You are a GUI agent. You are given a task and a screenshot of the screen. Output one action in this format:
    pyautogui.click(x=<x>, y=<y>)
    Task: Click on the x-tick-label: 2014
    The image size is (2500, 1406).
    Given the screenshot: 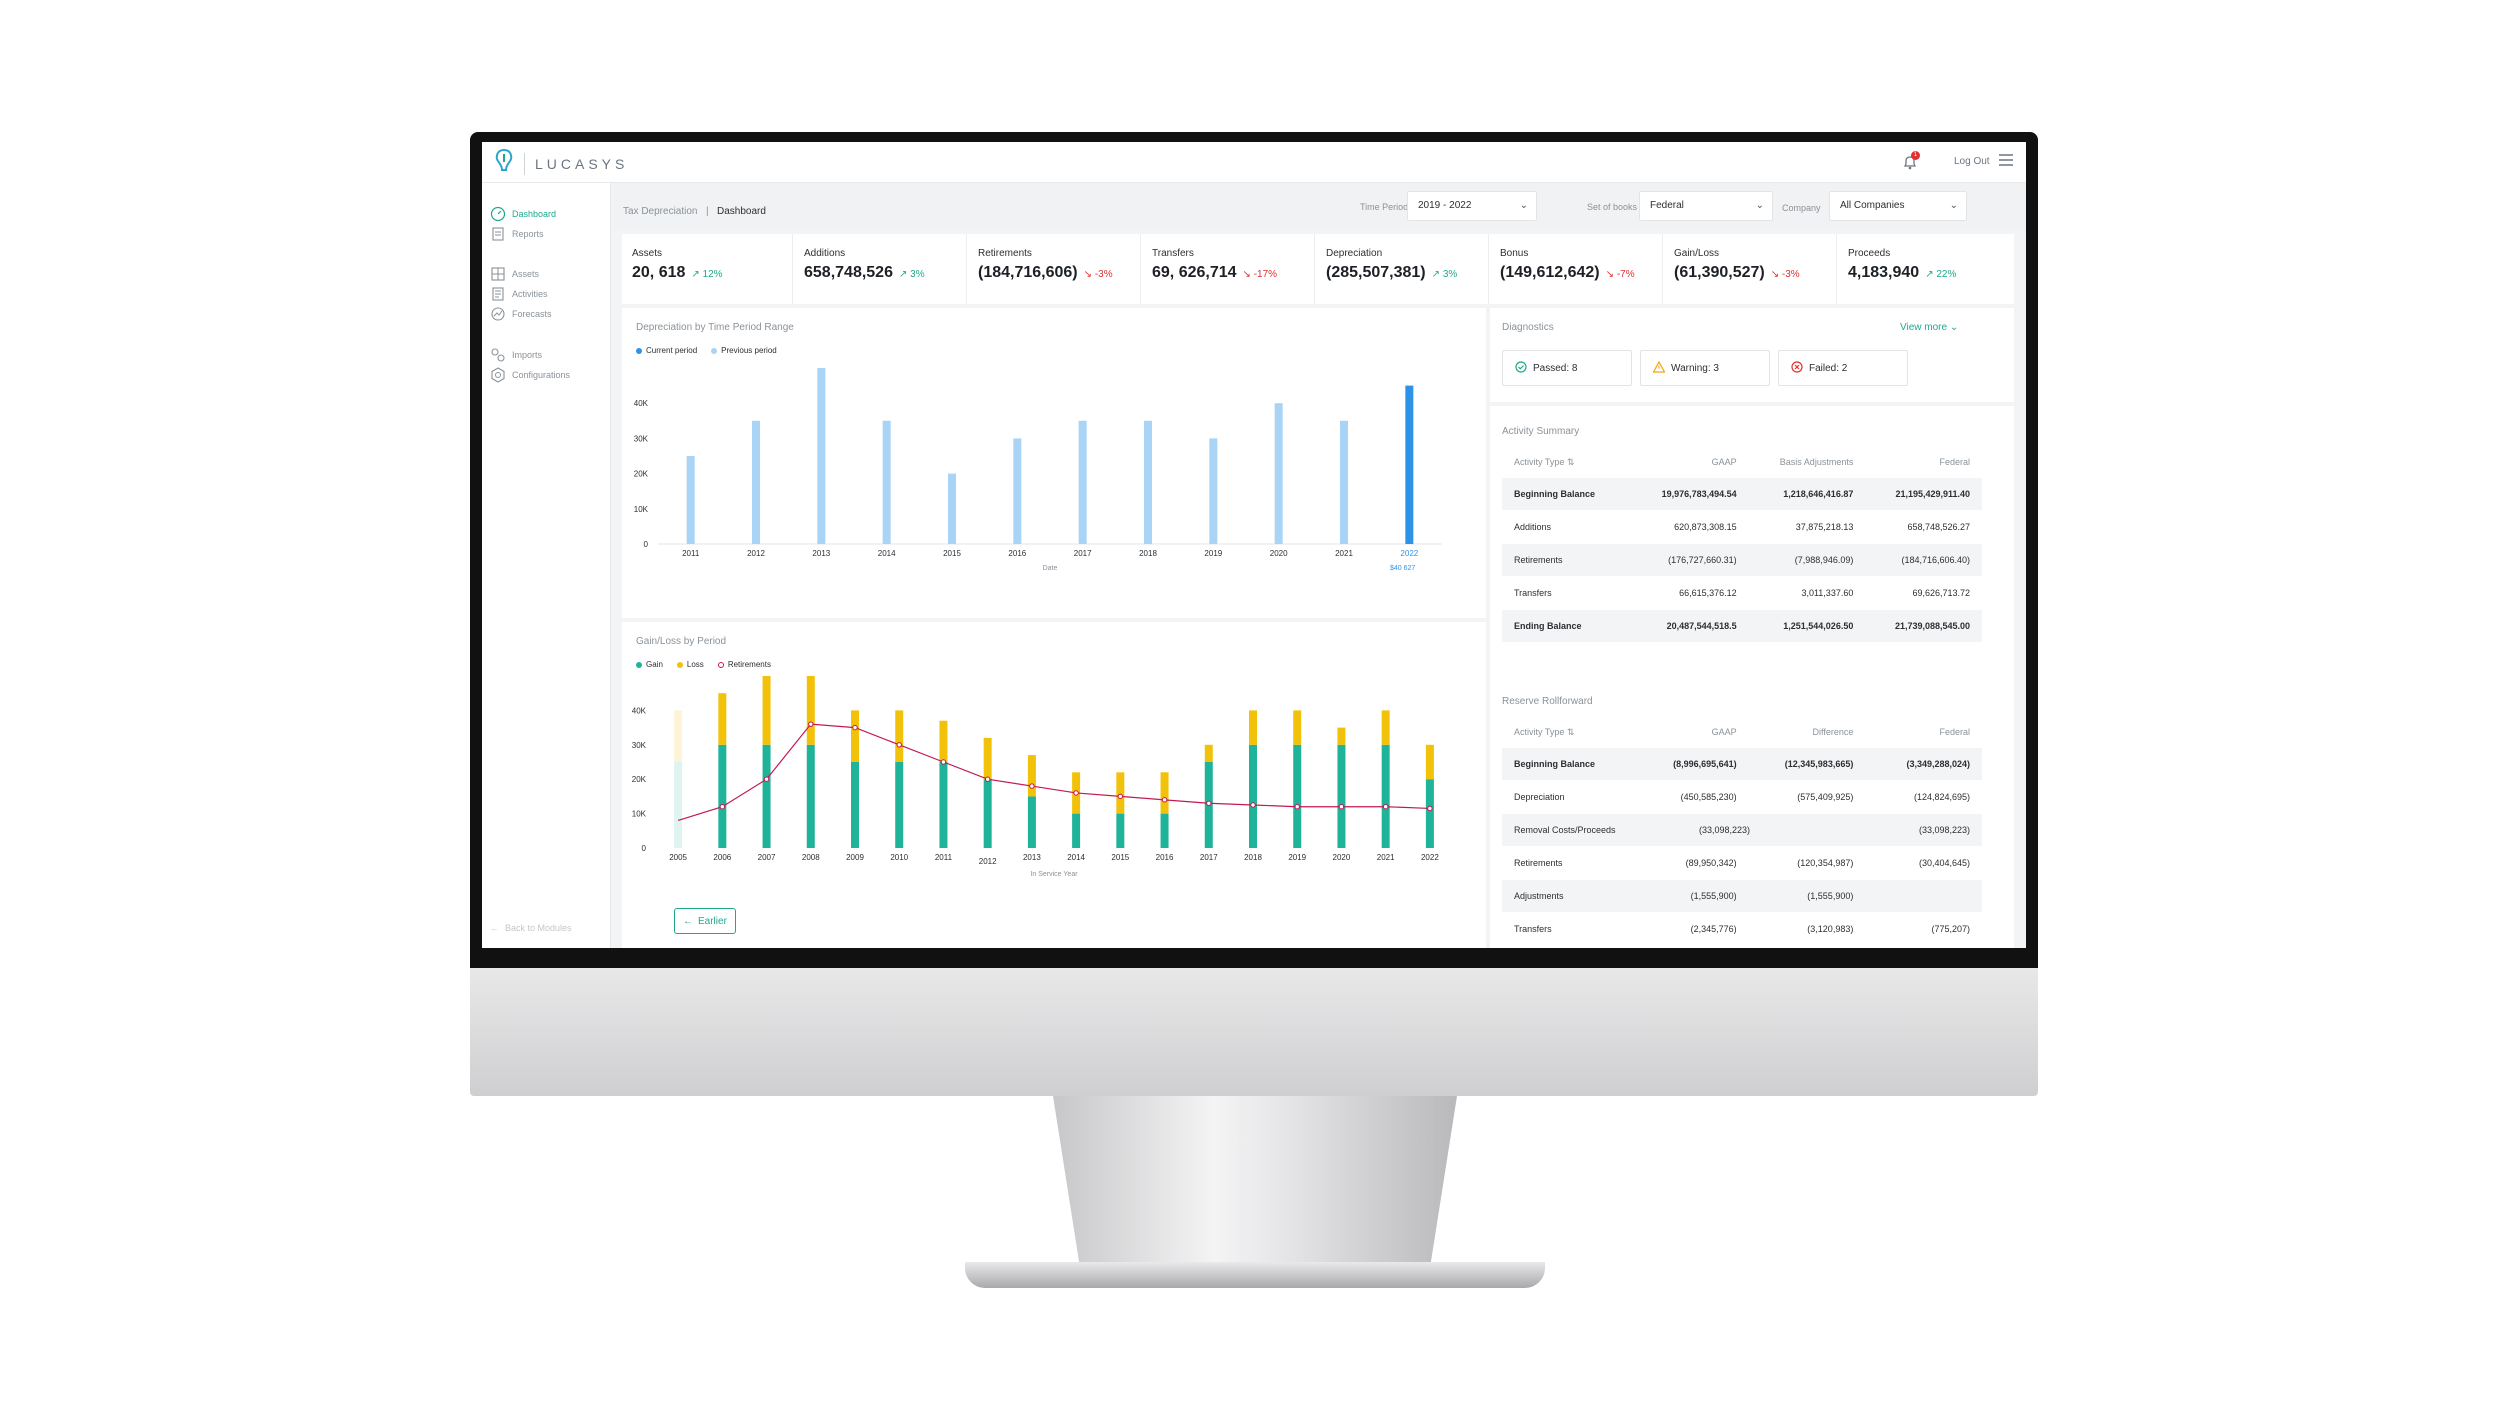 What is the action you would take?
    pyautogui.click(x=887, y=553)
    